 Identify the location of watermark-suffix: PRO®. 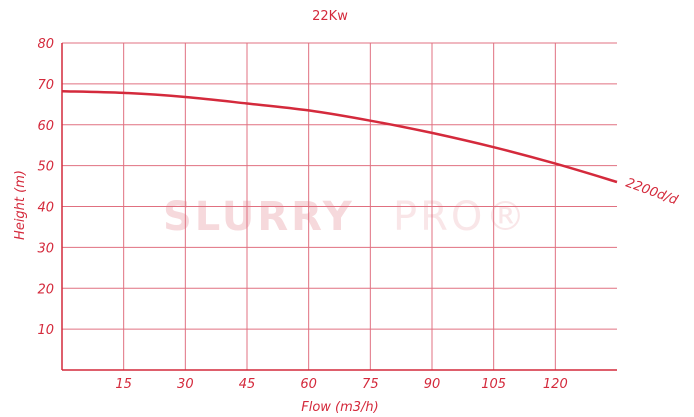
(460, 217).